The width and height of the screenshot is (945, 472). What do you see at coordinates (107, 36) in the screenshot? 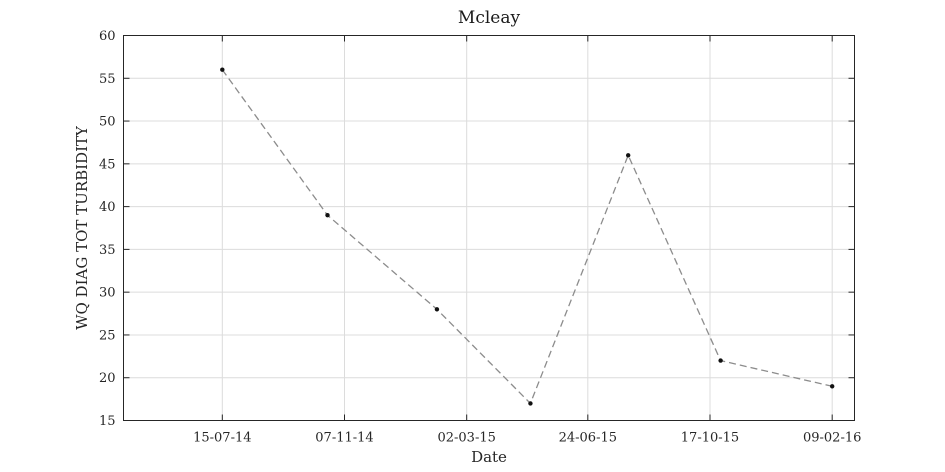
I see `y-tick-label: 60` at bounding box center [107, 36].